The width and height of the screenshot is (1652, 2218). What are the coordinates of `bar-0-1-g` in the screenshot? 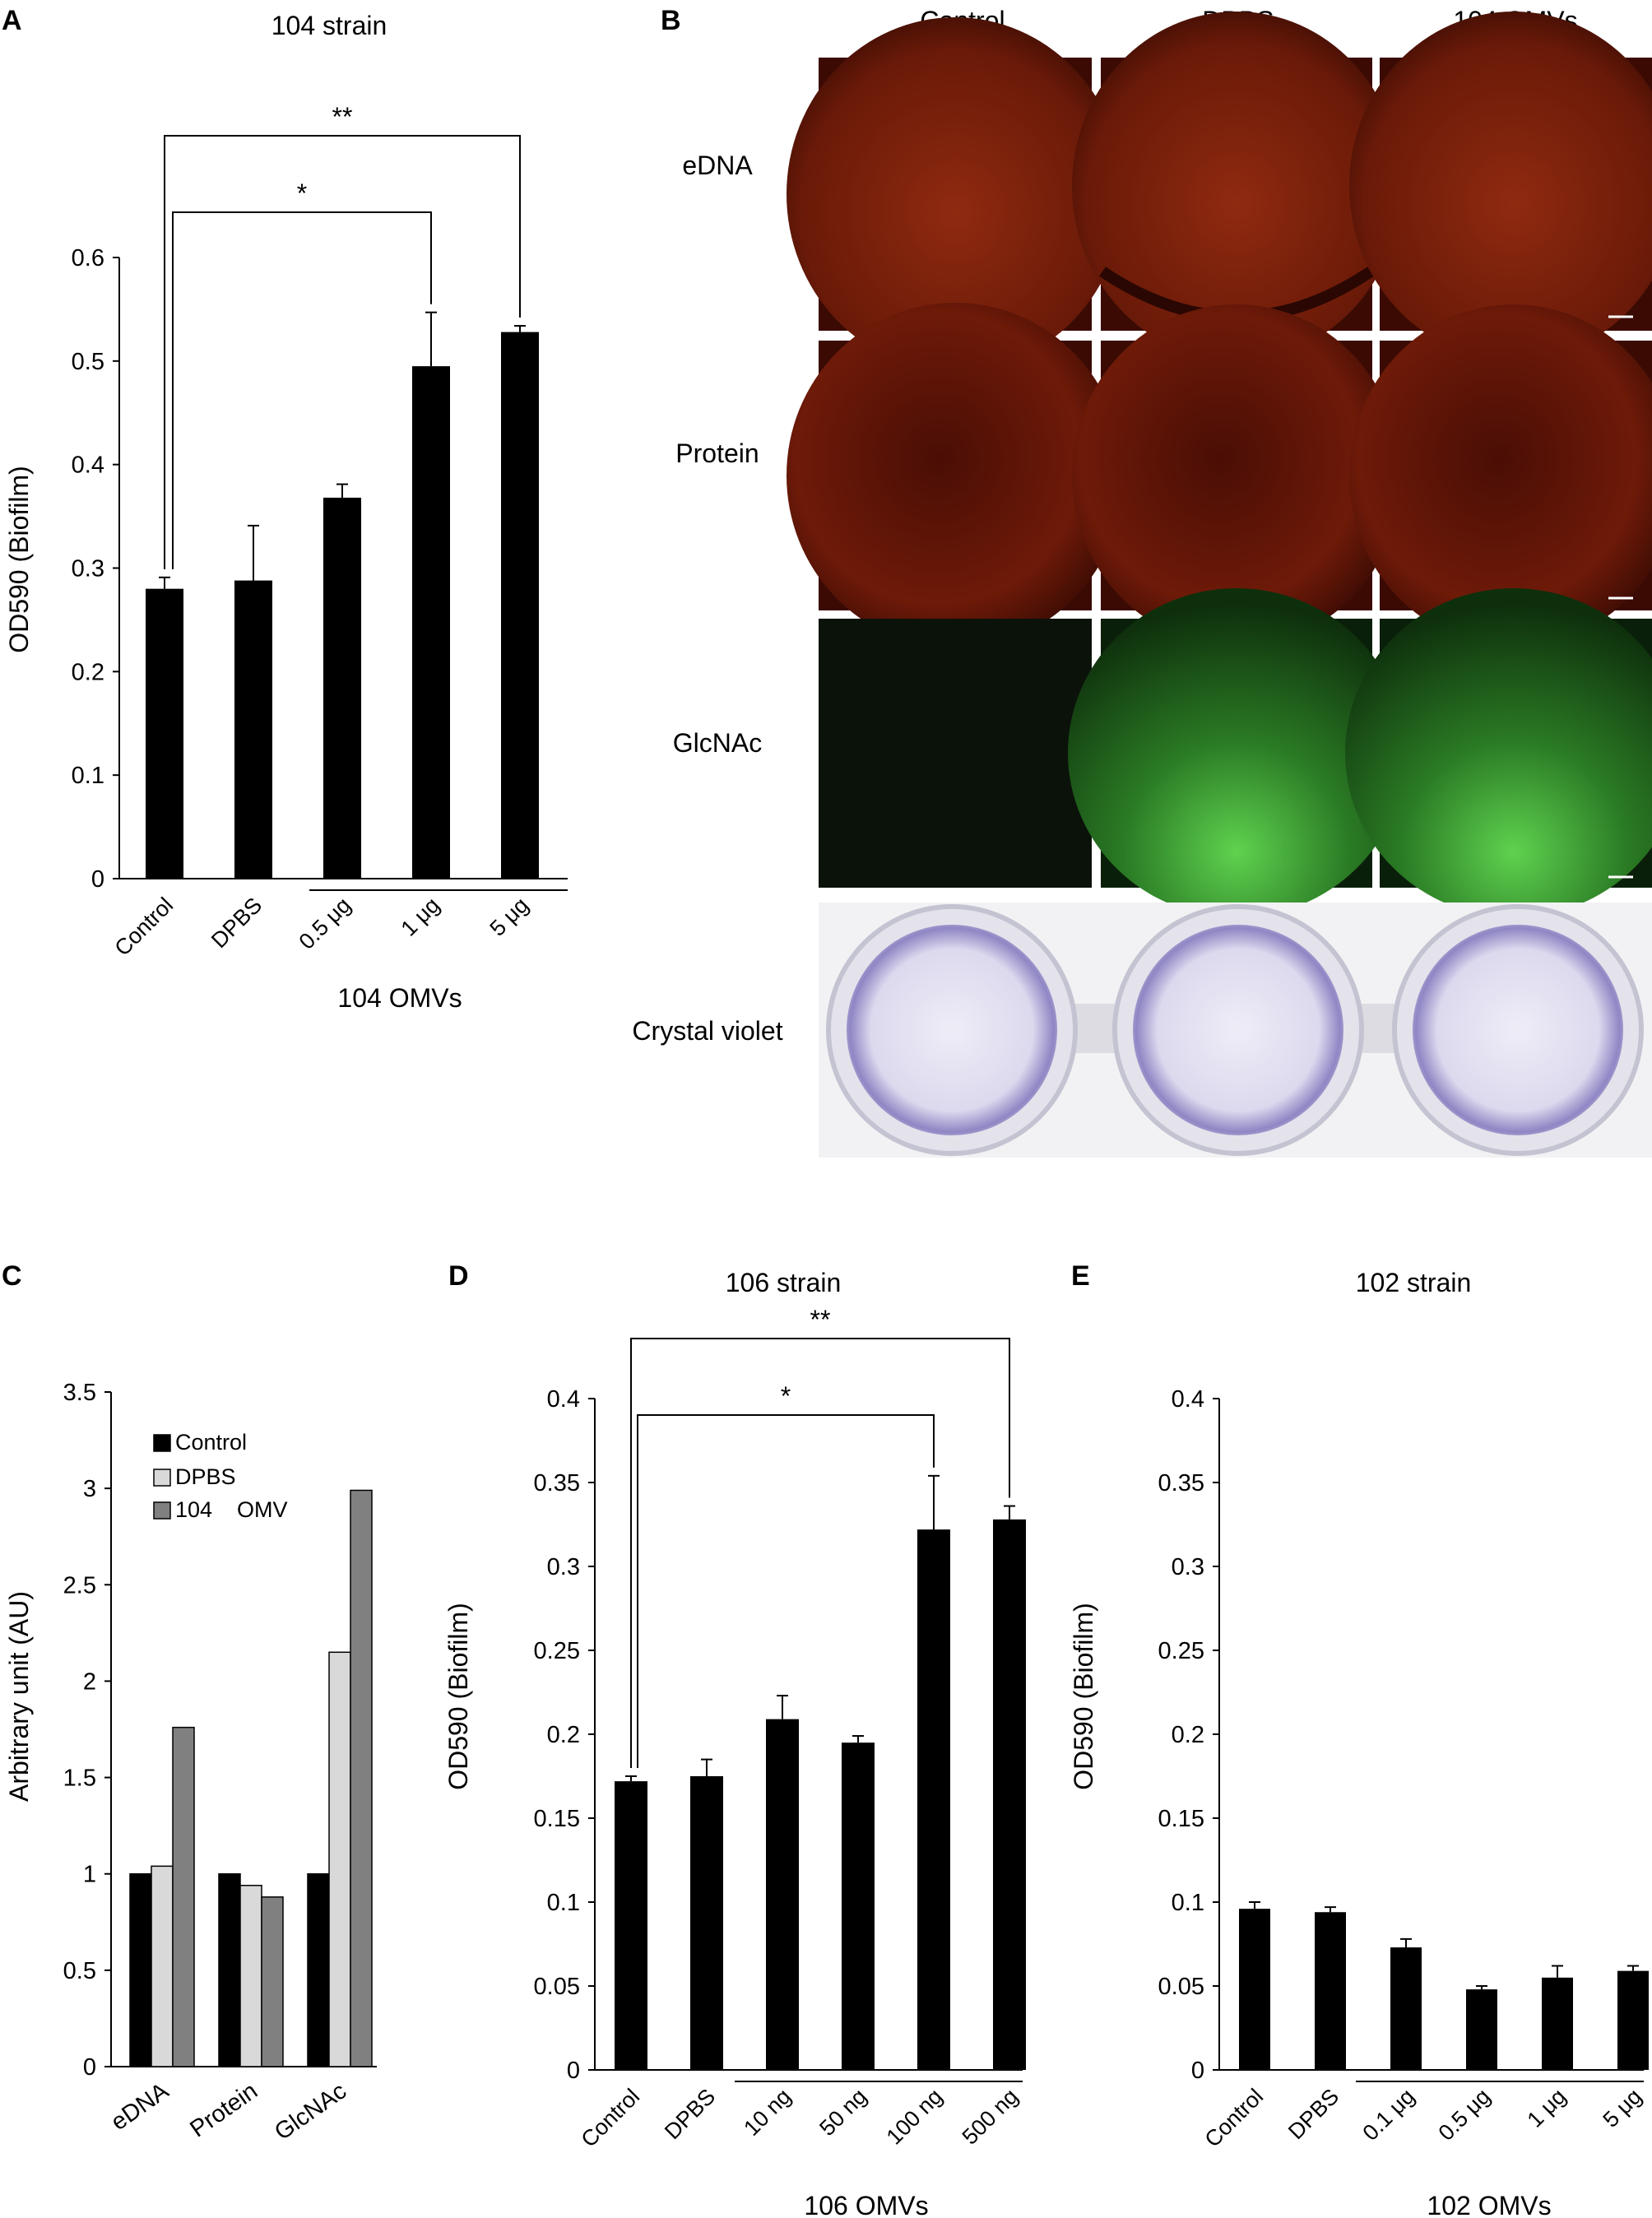 It's located at (1406, 2008).